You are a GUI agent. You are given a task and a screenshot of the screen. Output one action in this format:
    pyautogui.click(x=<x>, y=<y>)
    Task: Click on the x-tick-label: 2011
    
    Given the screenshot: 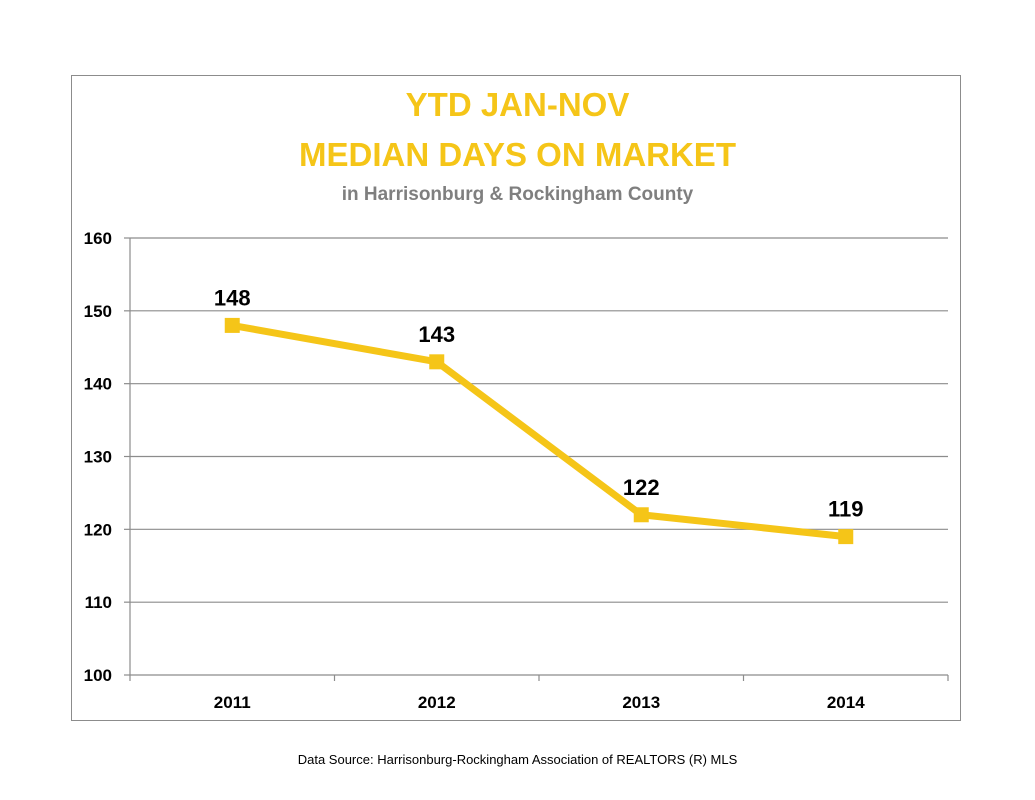 What is the action you would take?
    pyautogui.click(x=232, y=702)
    